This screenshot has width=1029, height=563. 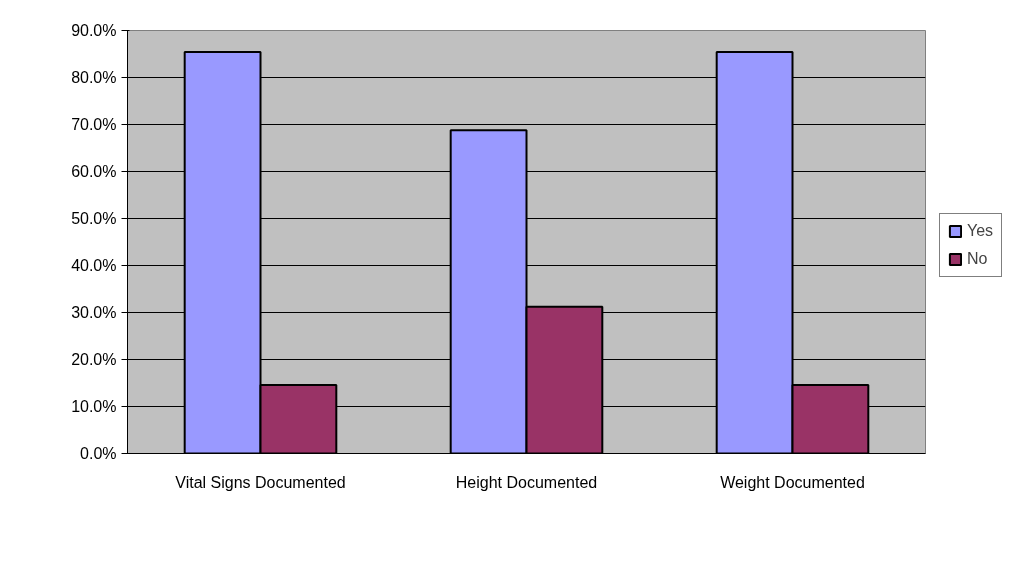 What do you see at coordinates (94, 359) in the screenshot?
I see `y-tick-label: 20.0%` at bounding box center [94, 359].